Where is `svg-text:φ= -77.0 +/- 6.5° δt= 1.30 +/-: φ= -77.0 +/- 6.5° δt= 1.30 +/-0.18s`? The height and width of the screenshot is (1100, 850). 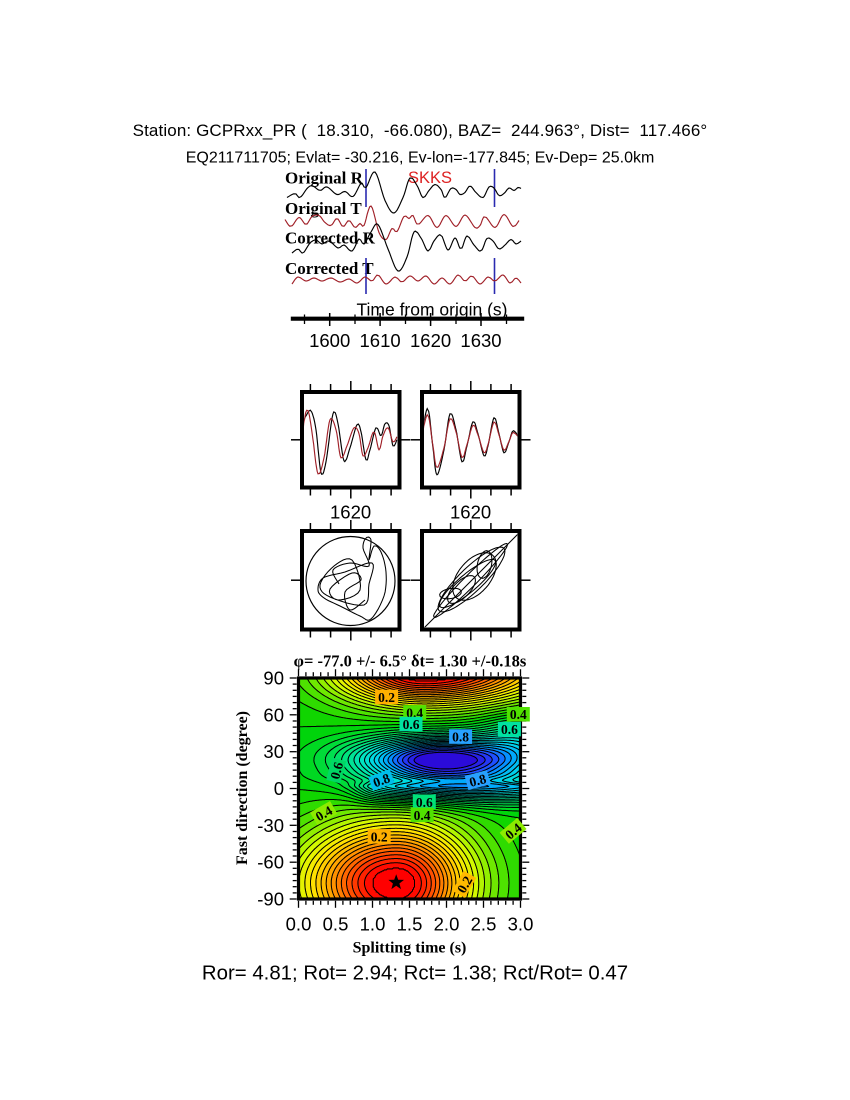 svg-text:φ= -77.0 +/- 6.5° δt= 1.30 +/-: φ= -77.0 +/- 6.5° δt= 1.30 +/-0.18s is located at coordinates (410, 661).